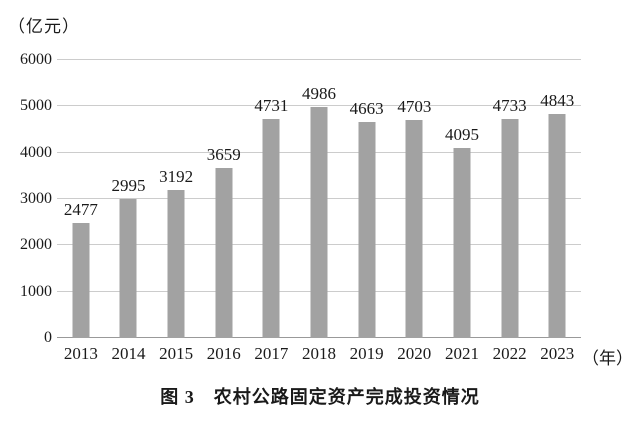 The width and height of the screenshot is (640, 425). What do you see at coordinates (366, 353) in the screenshot?
I see `x-tick-label-2019: 2019` at bounding box center [366, 353].